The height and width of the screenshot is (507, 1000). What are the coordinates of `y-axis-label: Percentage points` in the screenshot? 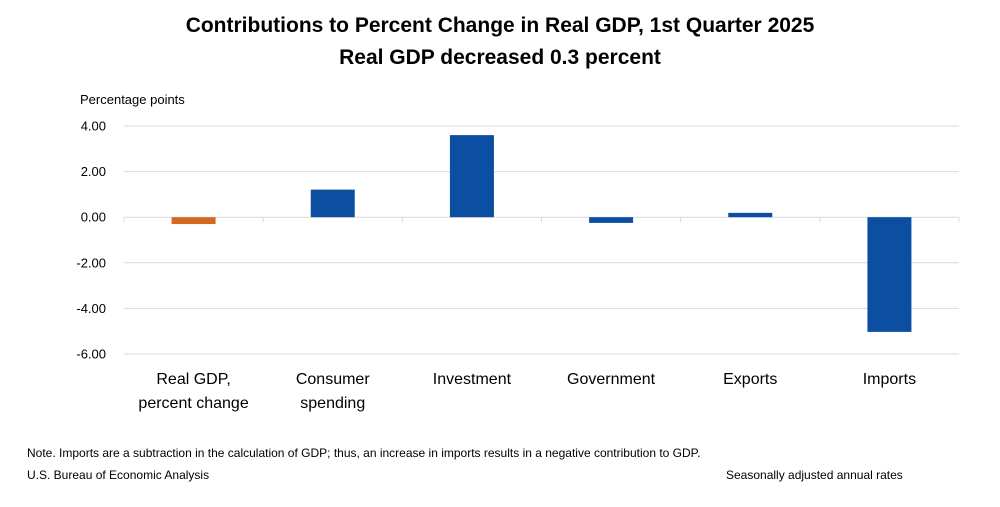 It's located at (132, 99).